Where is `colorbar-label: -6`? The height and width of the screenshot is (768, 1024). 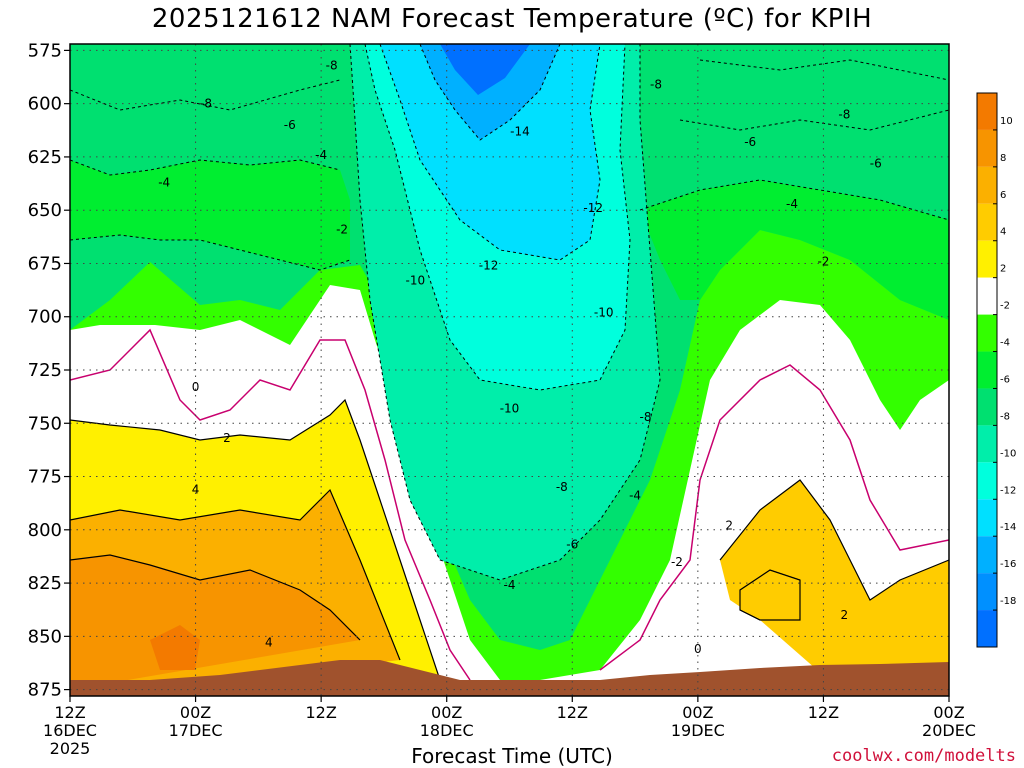 colorbar-label: -6 is located at coordinates (1005, 379).